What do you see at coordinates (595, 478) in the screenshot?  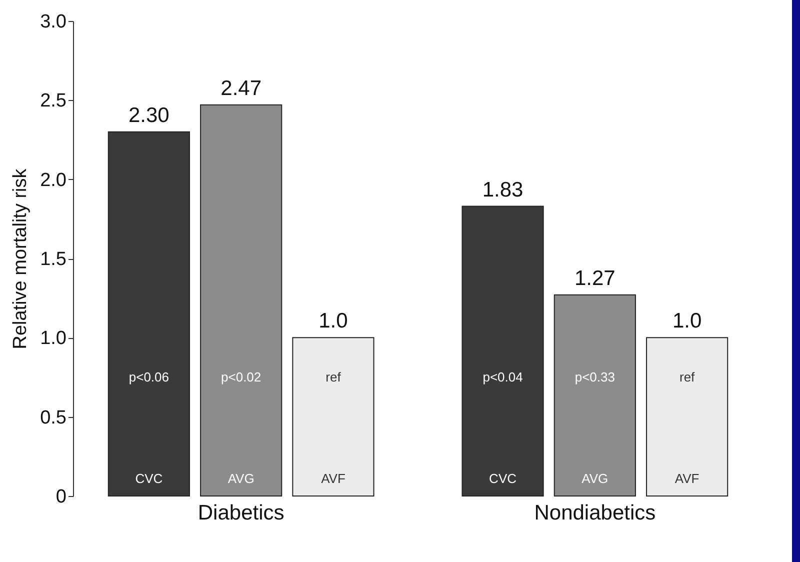 I see `text: AVG` at bounding box center [595, 478].